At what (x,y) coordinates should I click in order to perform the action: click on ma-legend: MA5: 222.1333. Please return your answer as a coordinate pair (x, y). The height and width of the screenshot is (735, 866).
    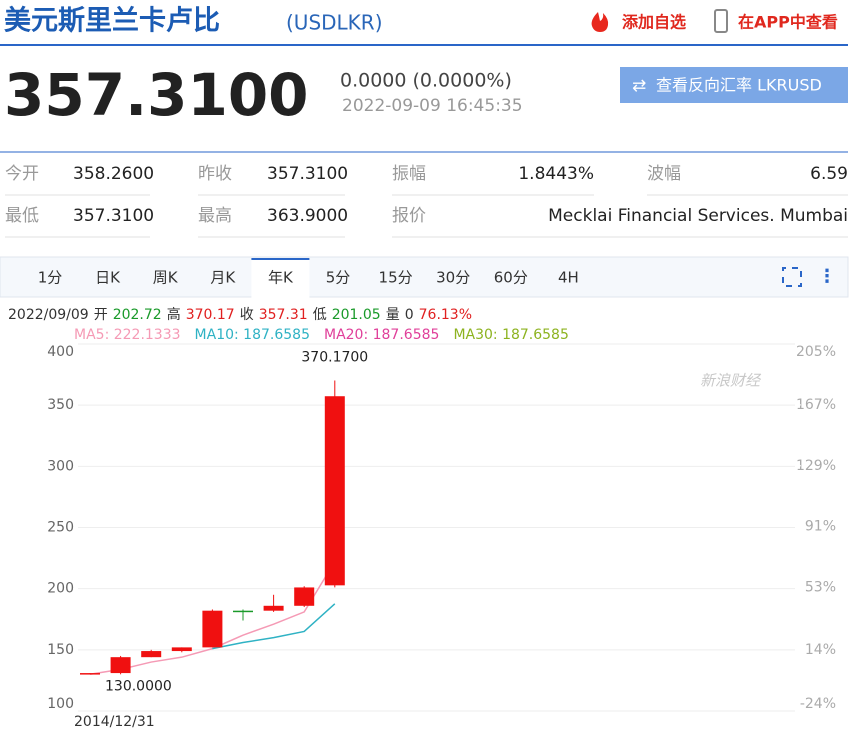
    Looking at the image, I should click on (127, 335).